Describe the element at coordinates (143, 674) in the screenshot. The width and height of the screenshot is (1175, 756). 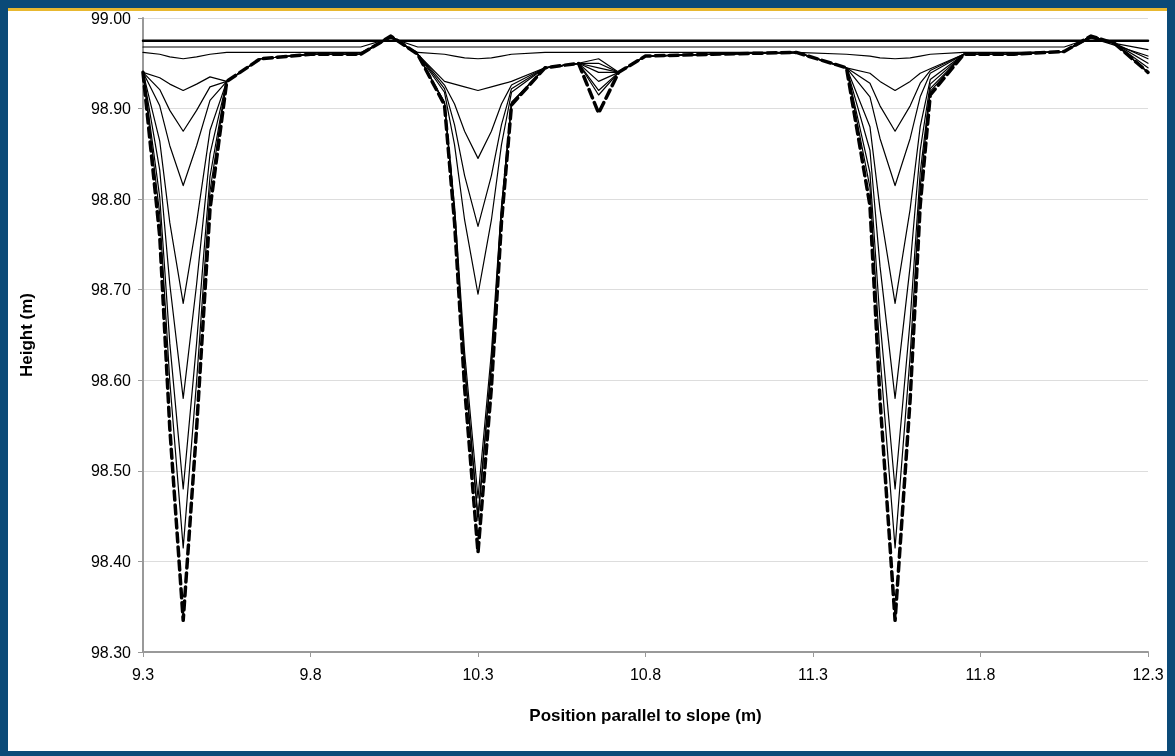
I see `x-tick-label: 9.3` at that location.